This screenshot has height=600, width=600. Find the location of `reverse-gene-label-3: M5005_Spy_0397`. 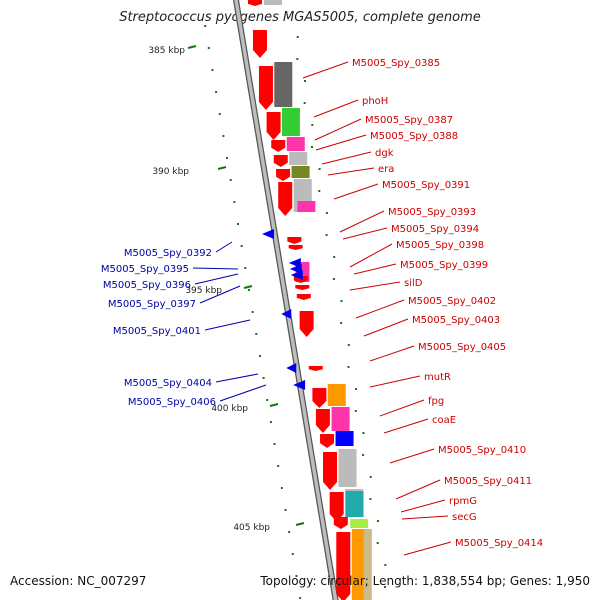

reverse-gene-label-3: M5005_Spy_0397 is located at coordinates (152, 304).